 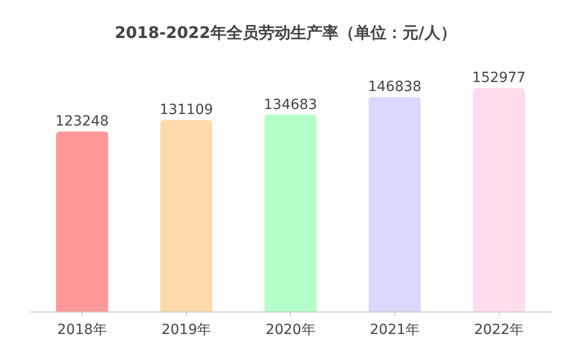 I want to click on data-label: 131109, so click(x=187, y=110).